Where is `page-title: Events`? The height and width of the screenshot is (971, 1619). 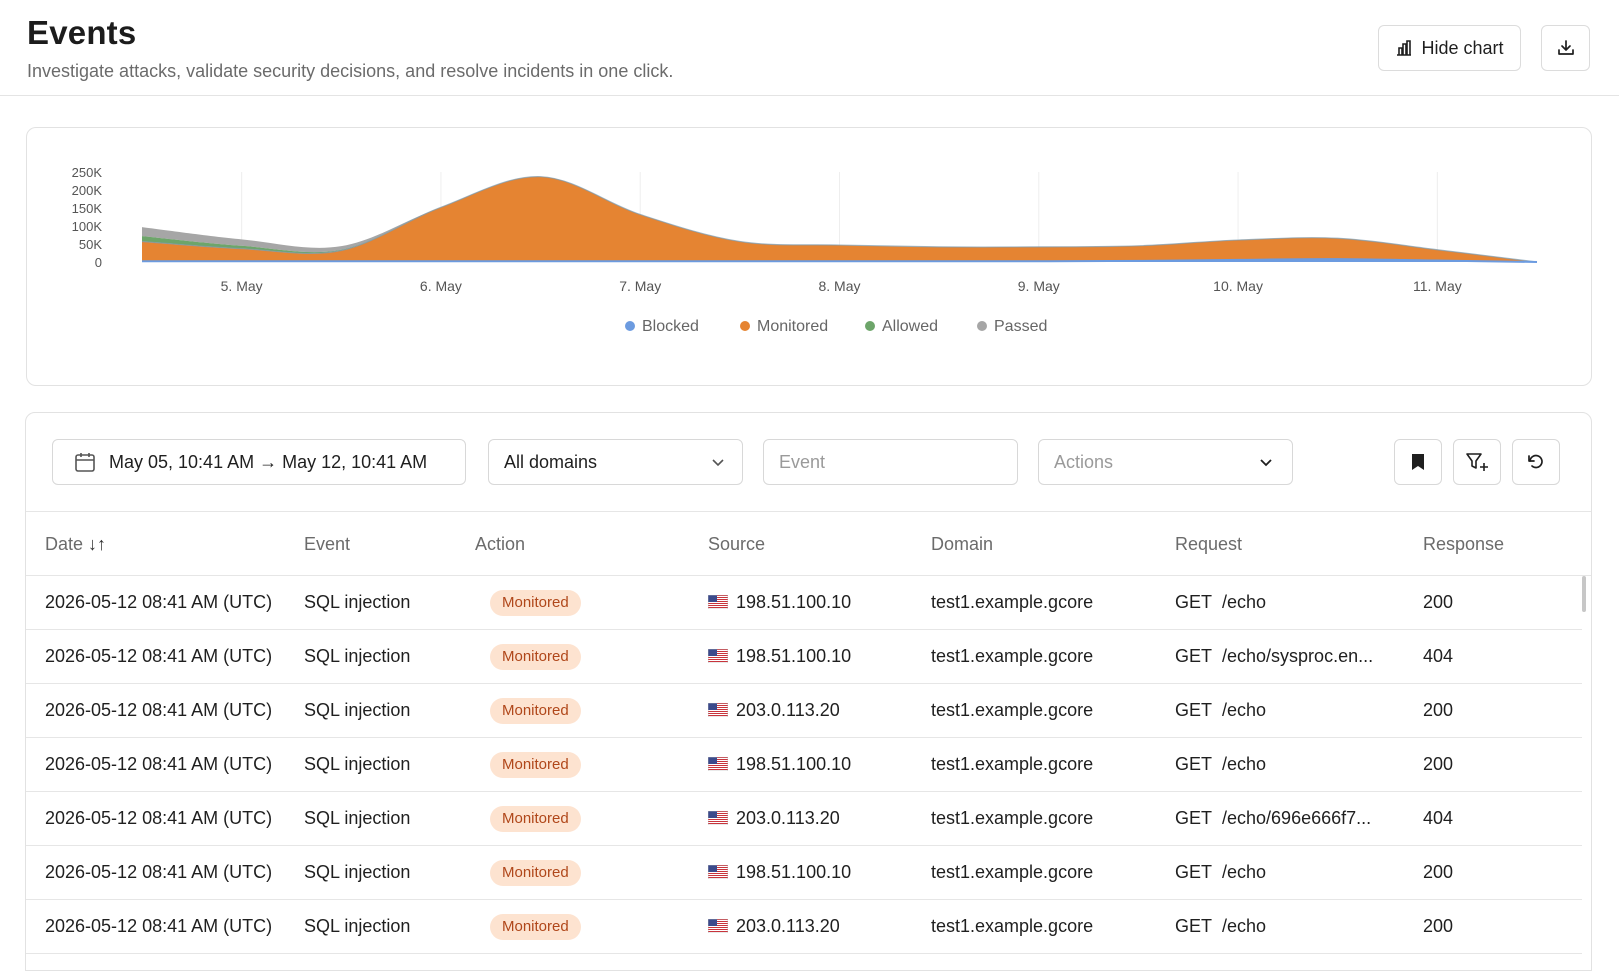
page-title: Events is located at coordinates (82, 32).